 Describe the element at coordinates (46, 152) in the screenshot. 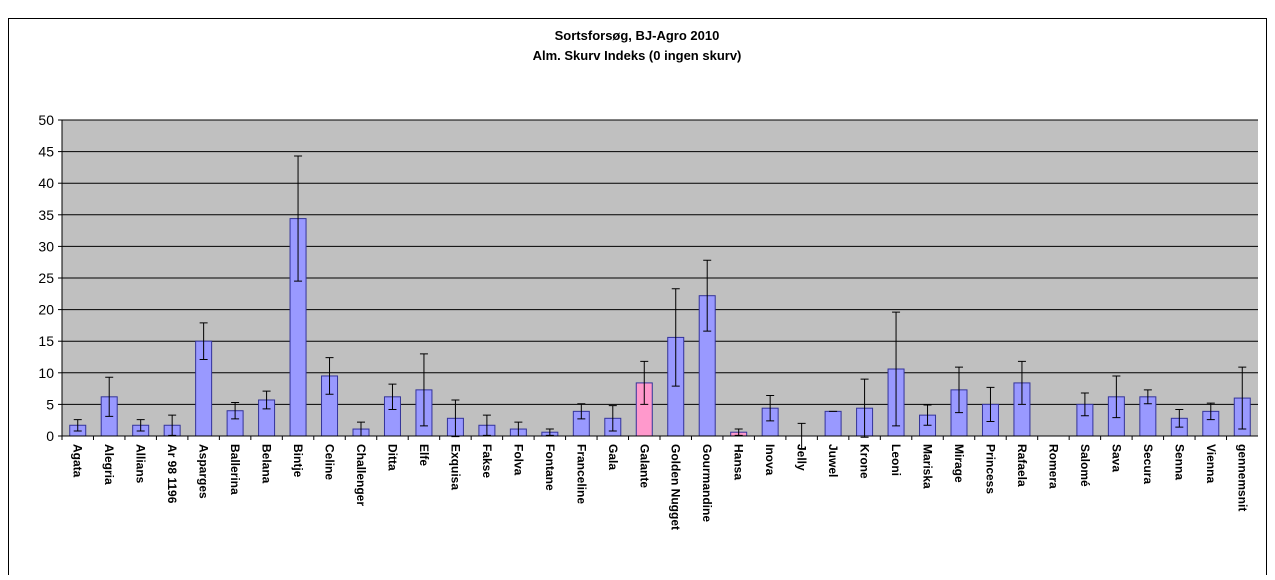

I see `y-tick-label: 45` at that location.